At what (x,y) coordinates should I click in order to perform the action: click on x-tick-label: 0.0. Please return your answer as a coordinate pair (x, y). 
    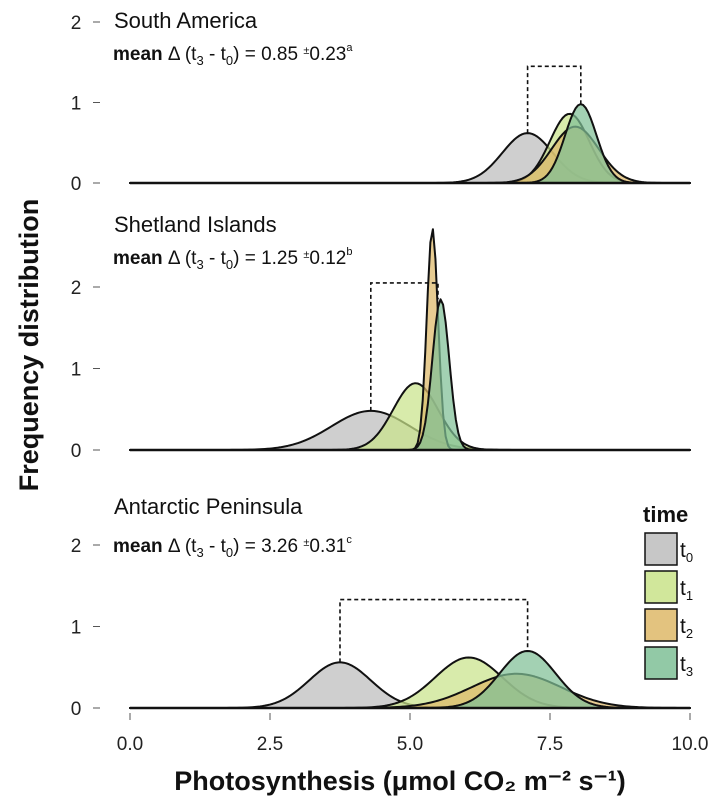
    Looking at the image, I should click on (130, 744).